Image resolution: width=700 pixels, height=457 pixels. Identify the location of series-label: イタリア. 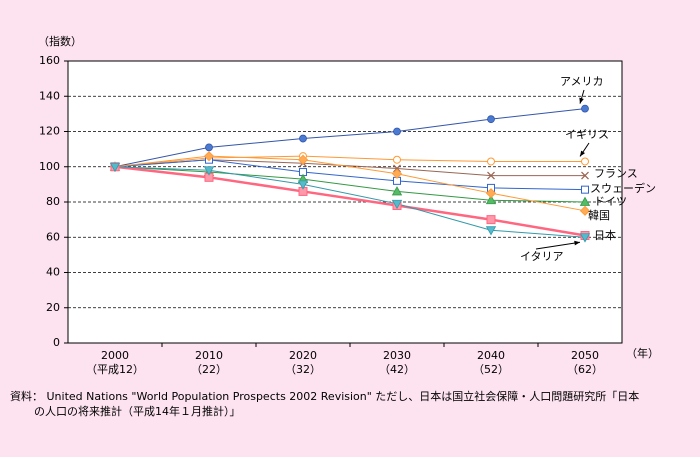
(542, 256).